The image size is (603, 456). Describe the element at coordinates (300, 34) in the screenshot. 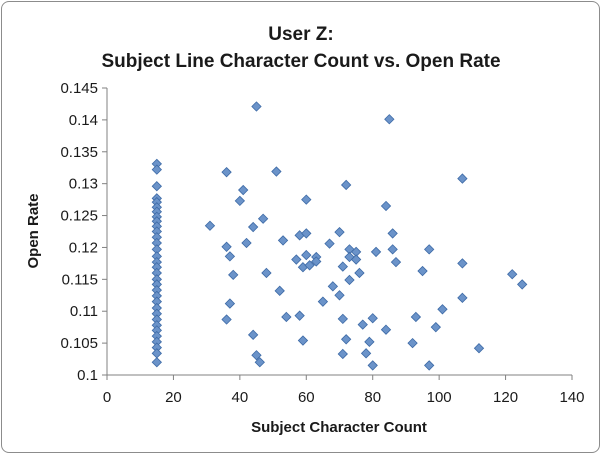

I see `chart-title-line-1: User Z:` at that location.